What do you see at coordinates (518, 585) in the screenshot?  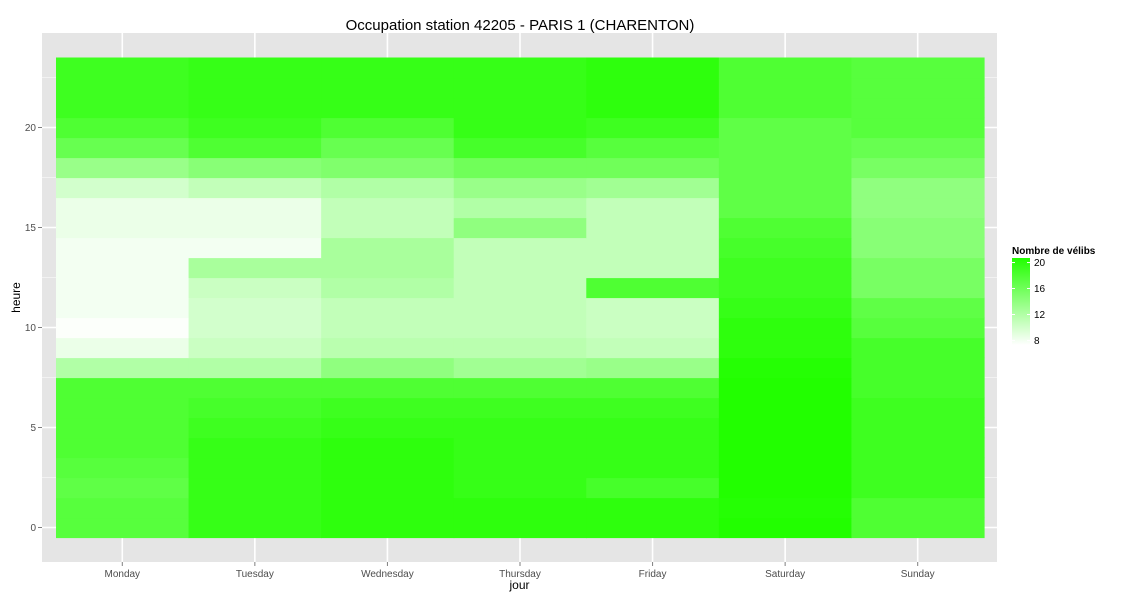 I see `x-axis-title: jour` at bounding box center [518, 585].